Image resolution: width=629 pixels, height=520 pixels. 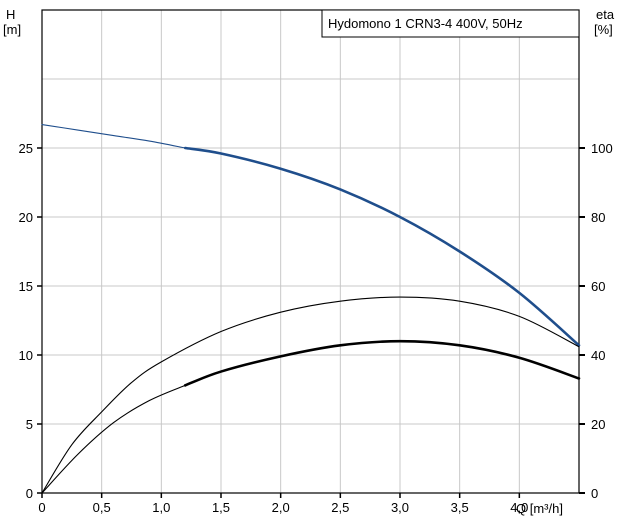 What do you see at coordinates (113, 136) in the screenshot?
I see `head-curve-thin` at bounding box center [113, 136].